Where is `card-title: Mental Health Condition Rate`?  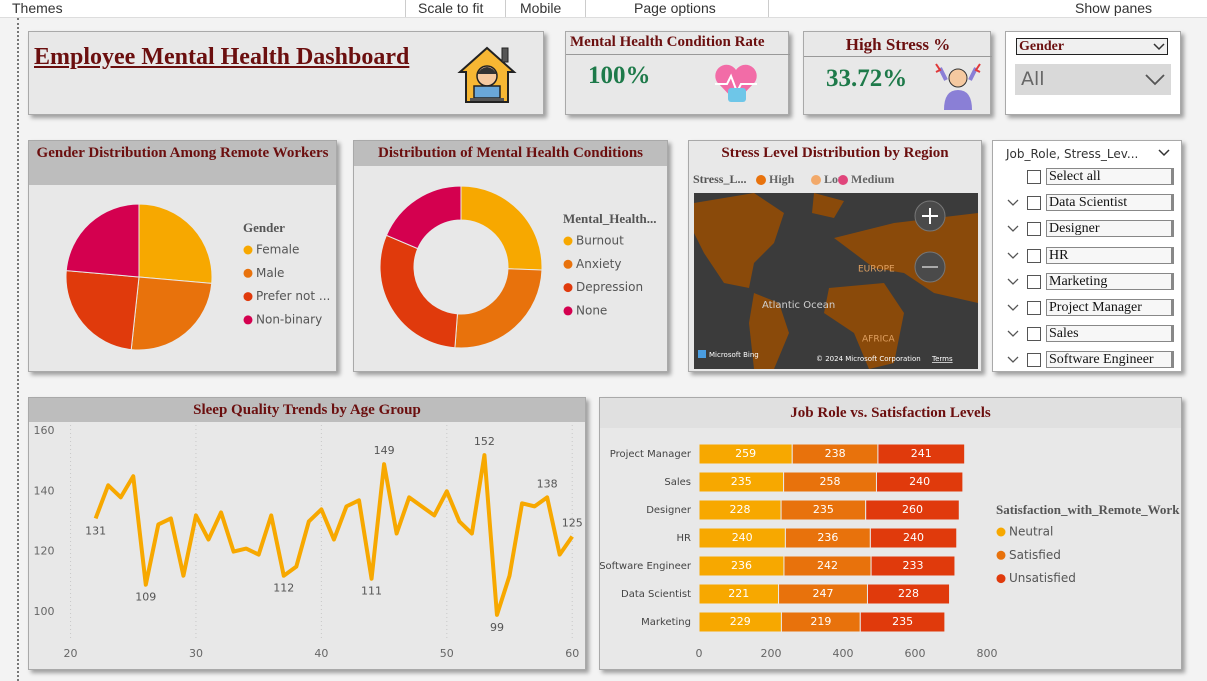
card-title: Mental Health Condition Rate is located at coordinates (667, 42).